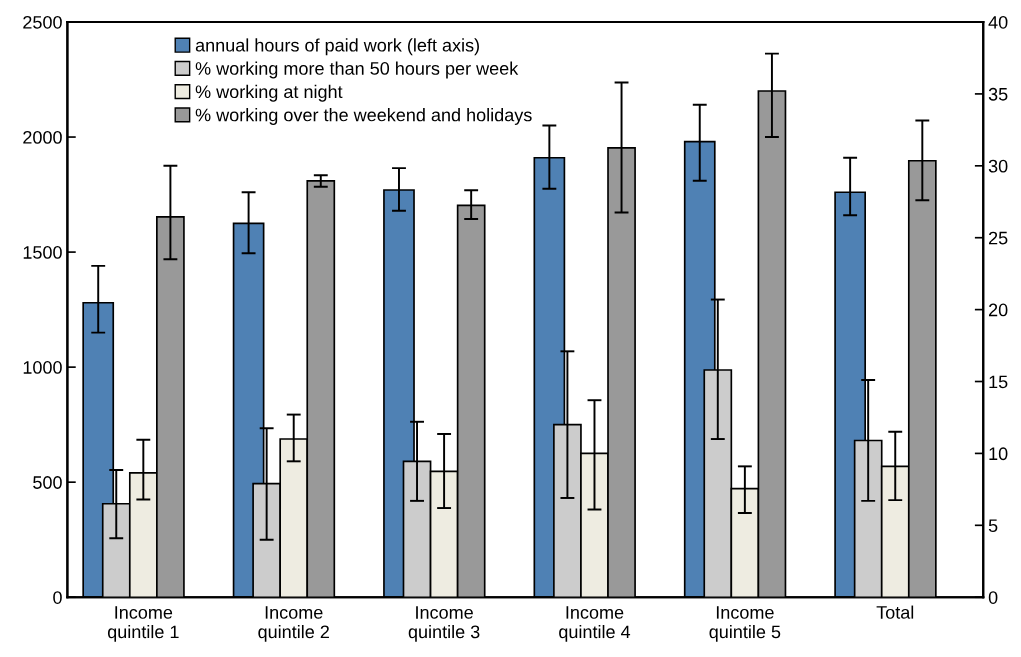 The height and width of the screenshot is (657, 1021). I want to click on x-tick-label: Total, so click(895, 612).